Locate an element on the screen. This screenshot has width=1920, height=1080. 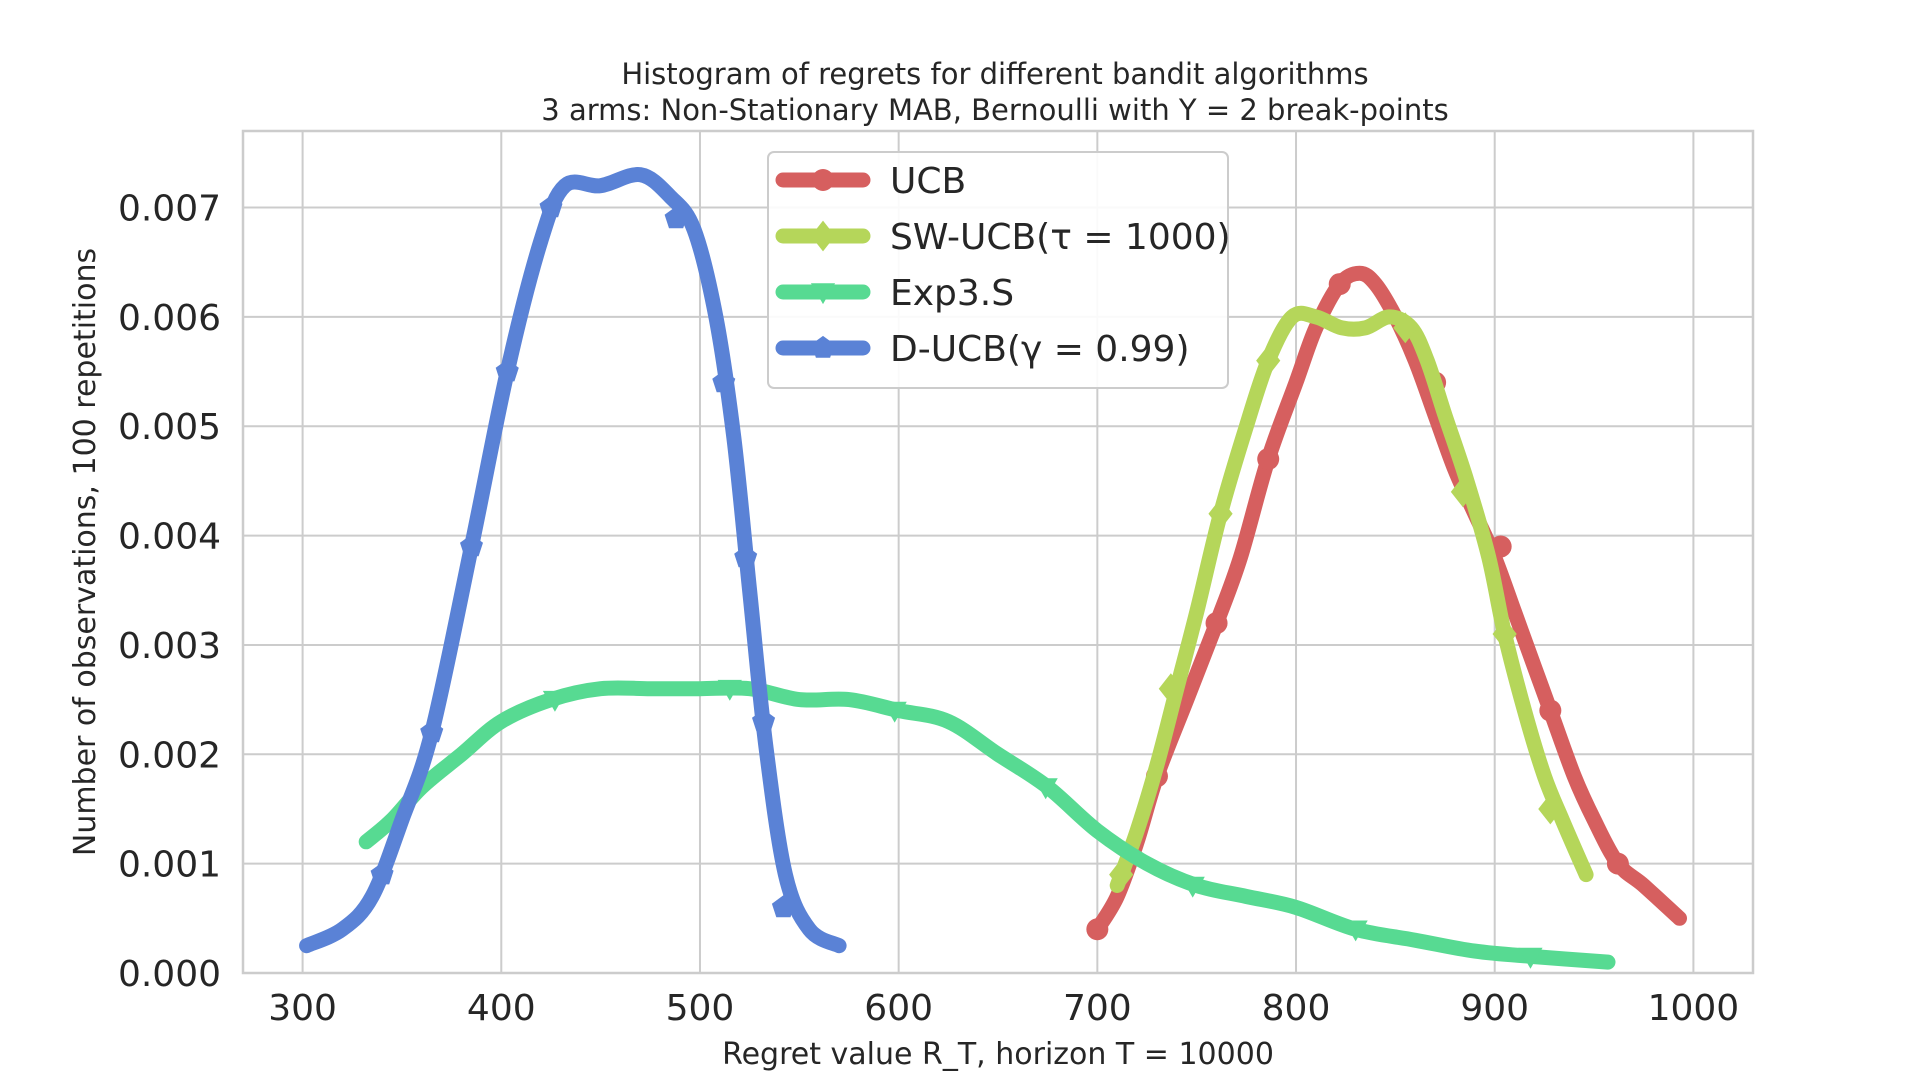
legend-label-sw-ucb: SW-UCB(τ = 1000) is located at coordinates (1060, 237).